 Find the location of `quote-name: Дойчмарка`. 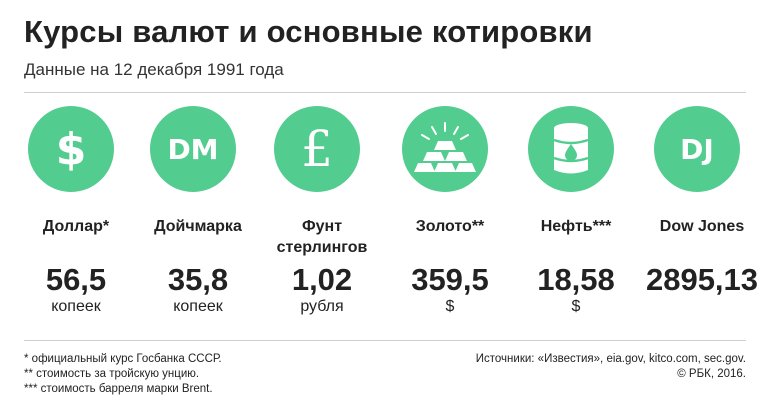

quote-name: Дойчмарка is located at coordinates (198, 226).